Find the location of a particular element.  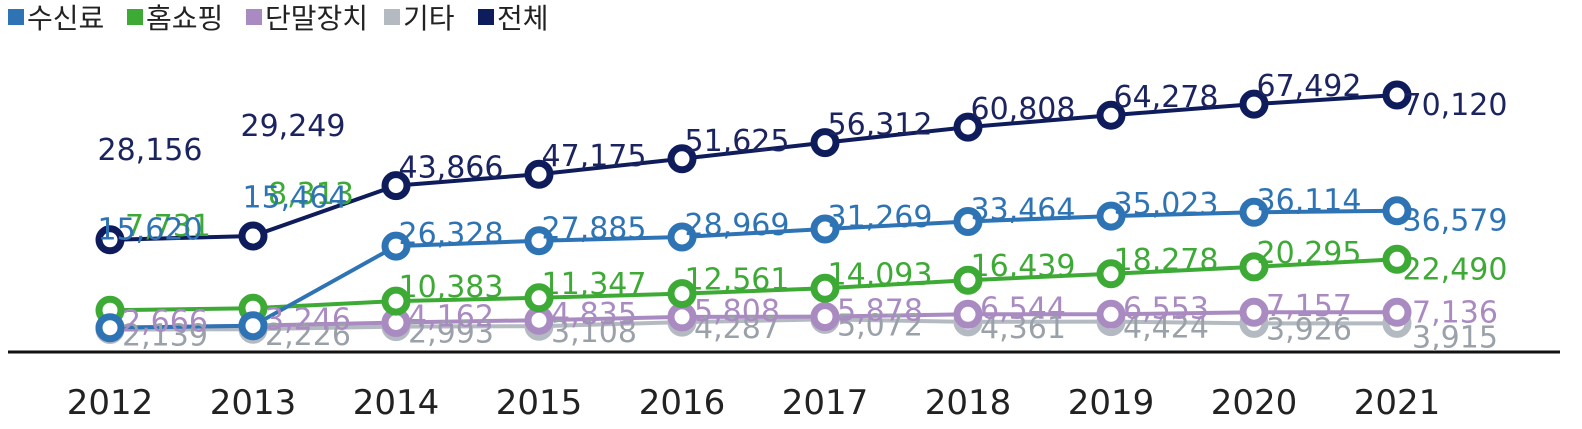

point-total-2014 is located at coordinates (396, 186).